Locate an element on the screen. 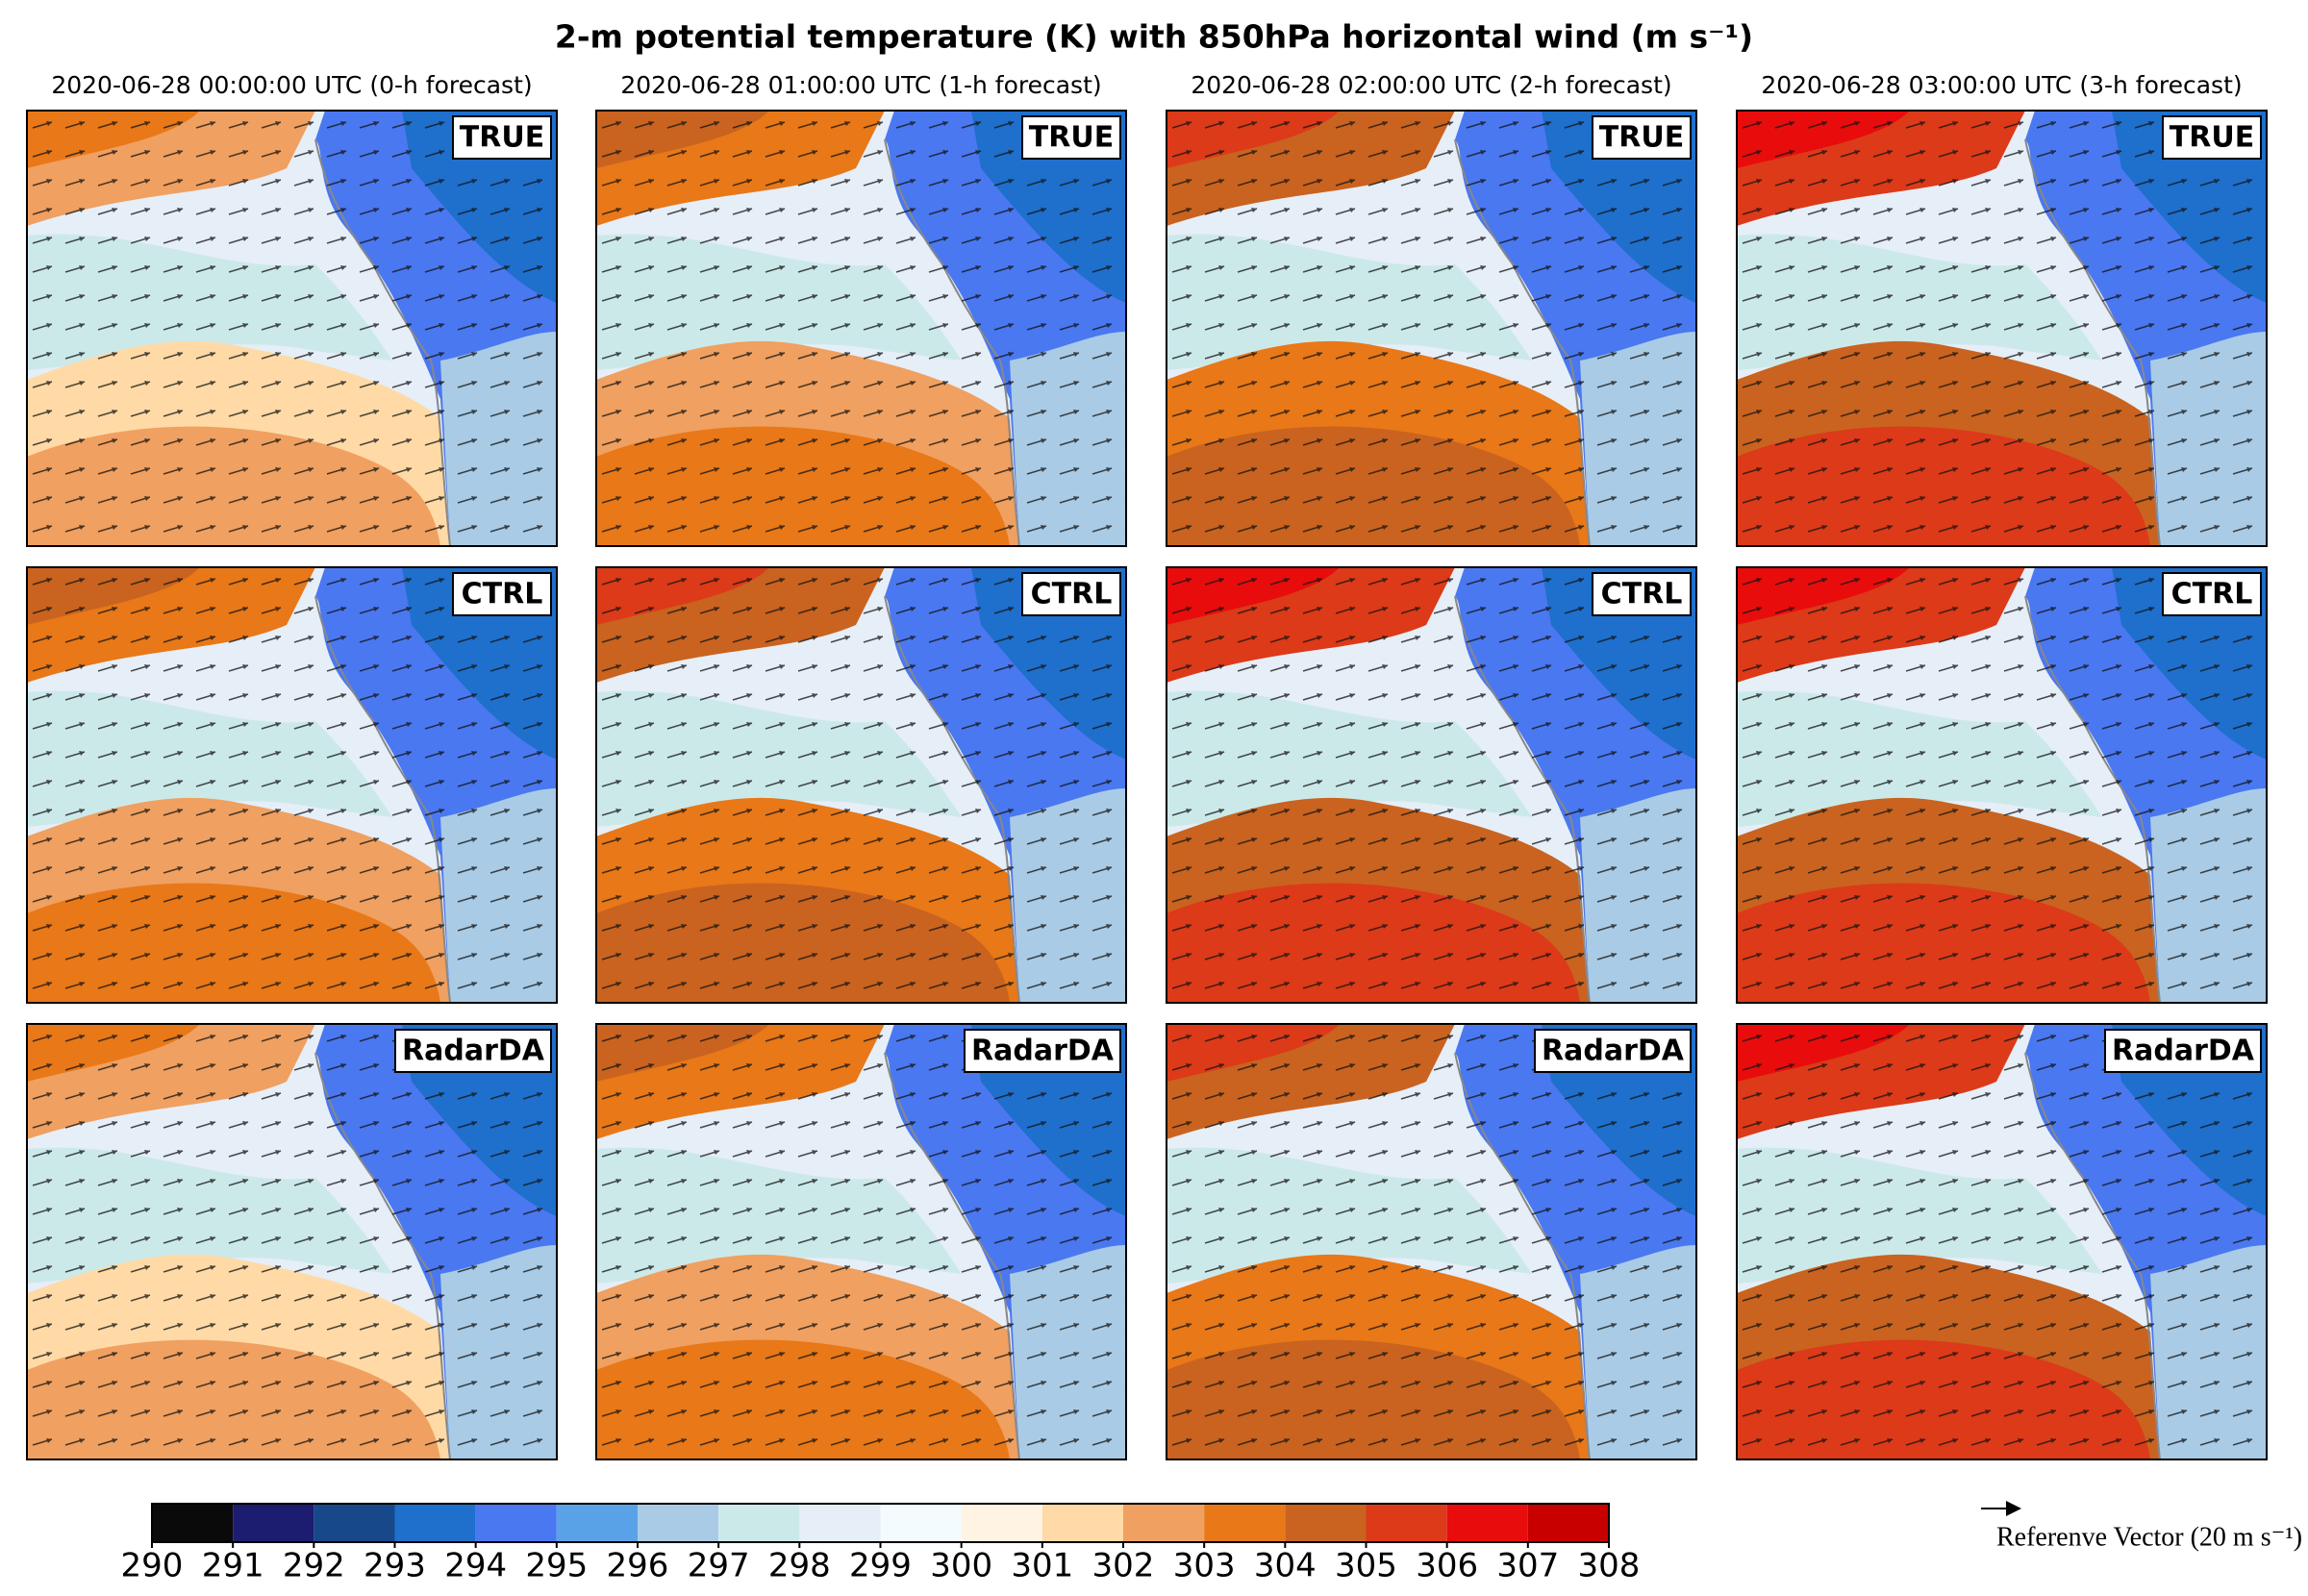 The width and height of the screenshot is (2308, 1596). colorbar-tick-label: 300 is located at coordinates (961, 1566).